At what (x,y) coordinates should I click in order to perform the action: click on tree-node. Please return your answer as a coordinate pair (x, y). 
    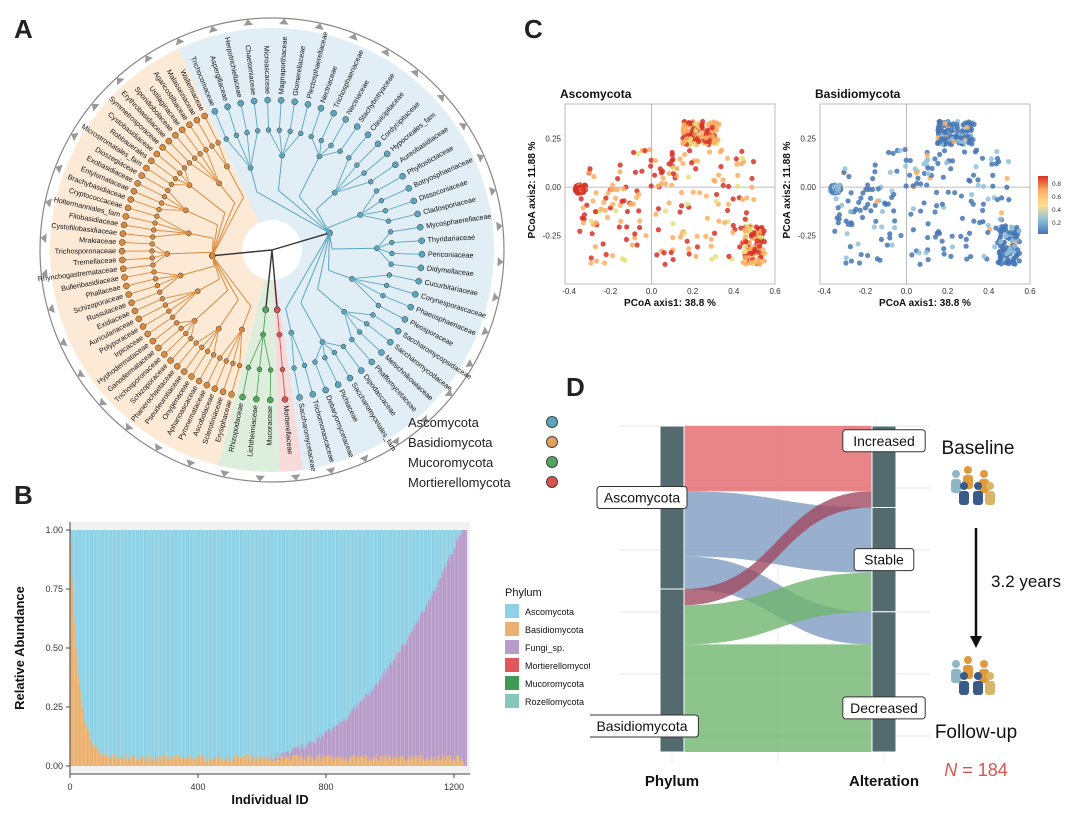
    Looking at the image, I should click on (359, 332).